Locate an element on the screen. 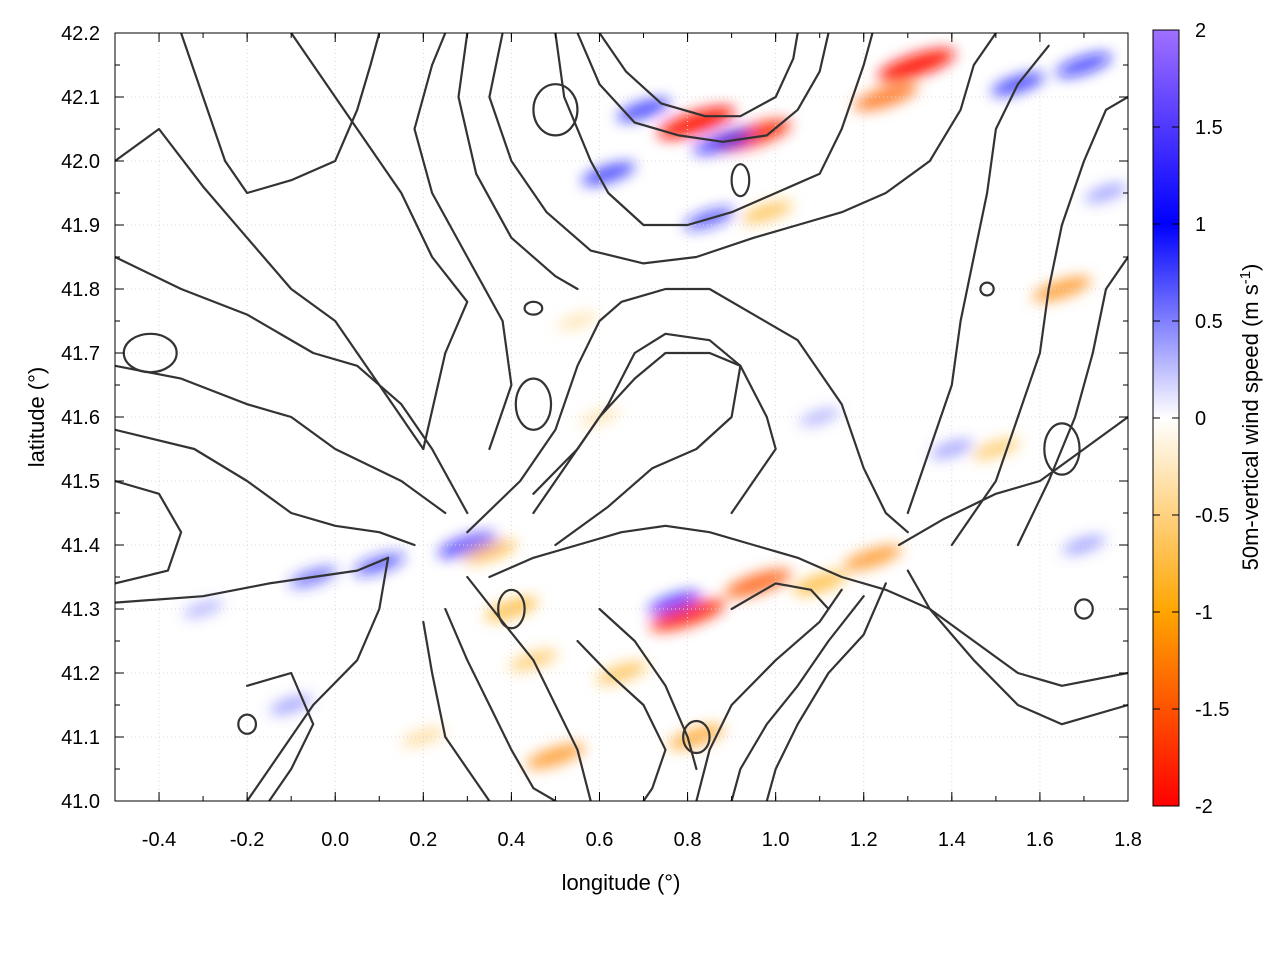 This screenshot has width=1280, height=960. colorbar-tick-label-1: 1.5 is located at coordinates (1209, 128).